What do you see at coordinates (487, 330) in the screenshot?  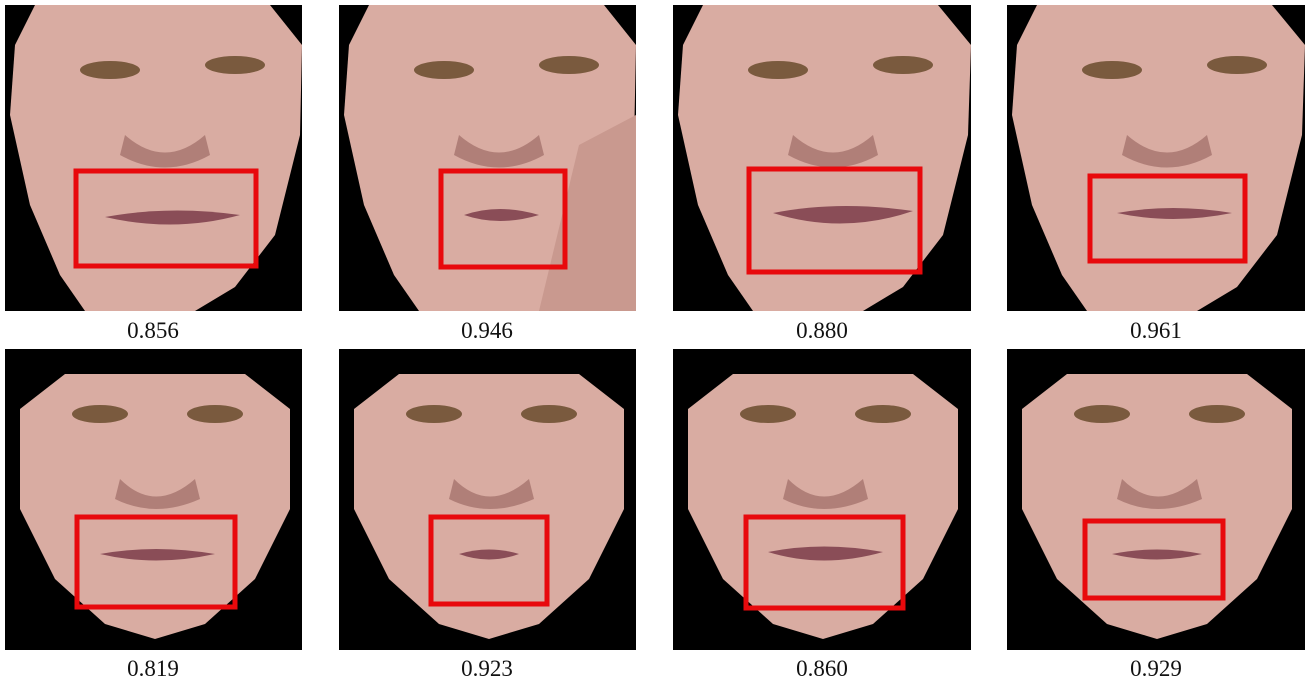 I see `score-label-2: 0.946` at bounding box center [487, 330].